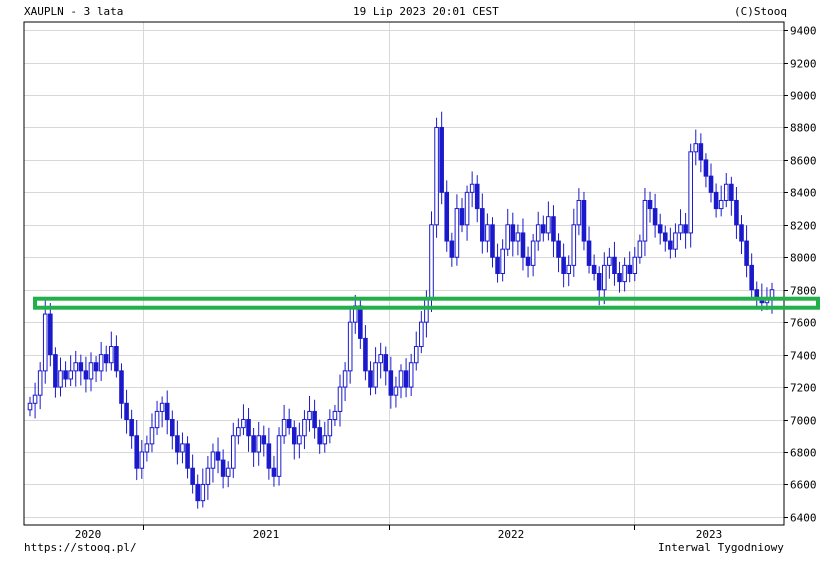 This screenshot has width=837, height=562. I want to click on y-tick-label: 7000, so click(803, 421).